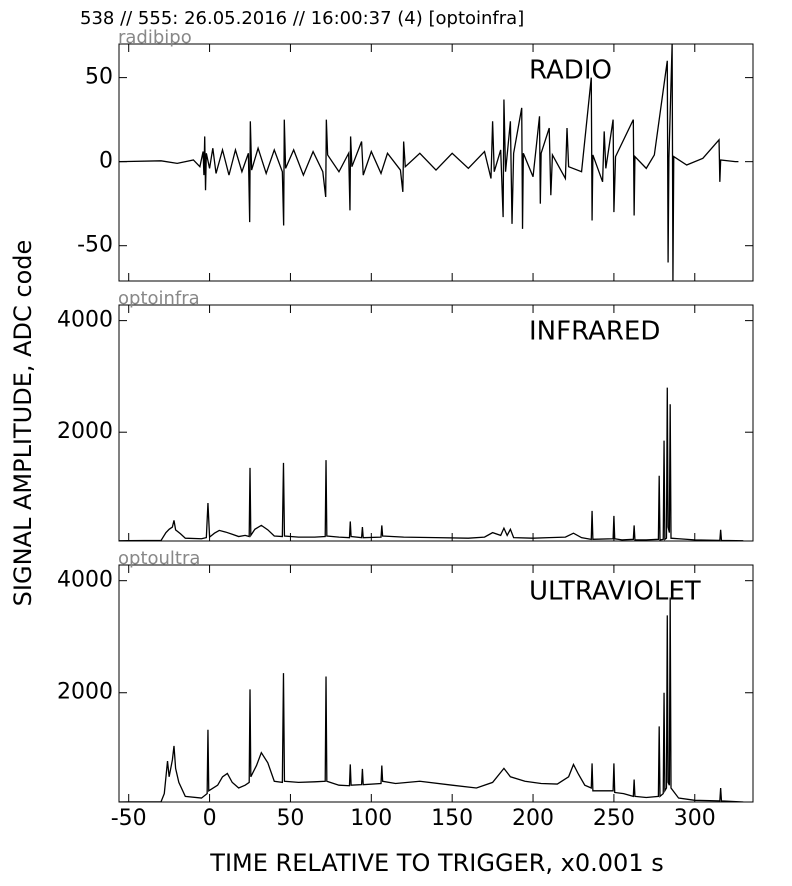  Describe the element at coordinates (159, 298) in the screenshot. I see `panel-subtitle: optoinfra` at that location.